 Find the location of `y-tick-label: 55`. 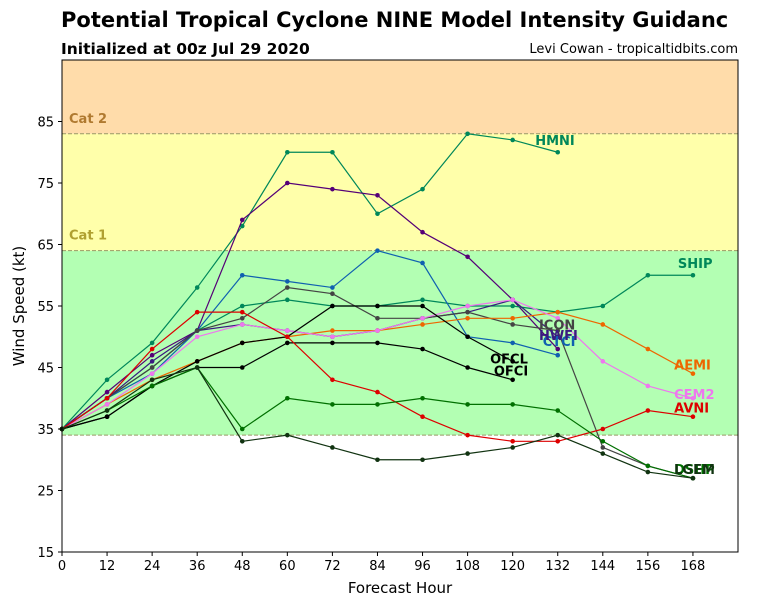

y-tick-label: 55 is located at coordinates (45, 307).